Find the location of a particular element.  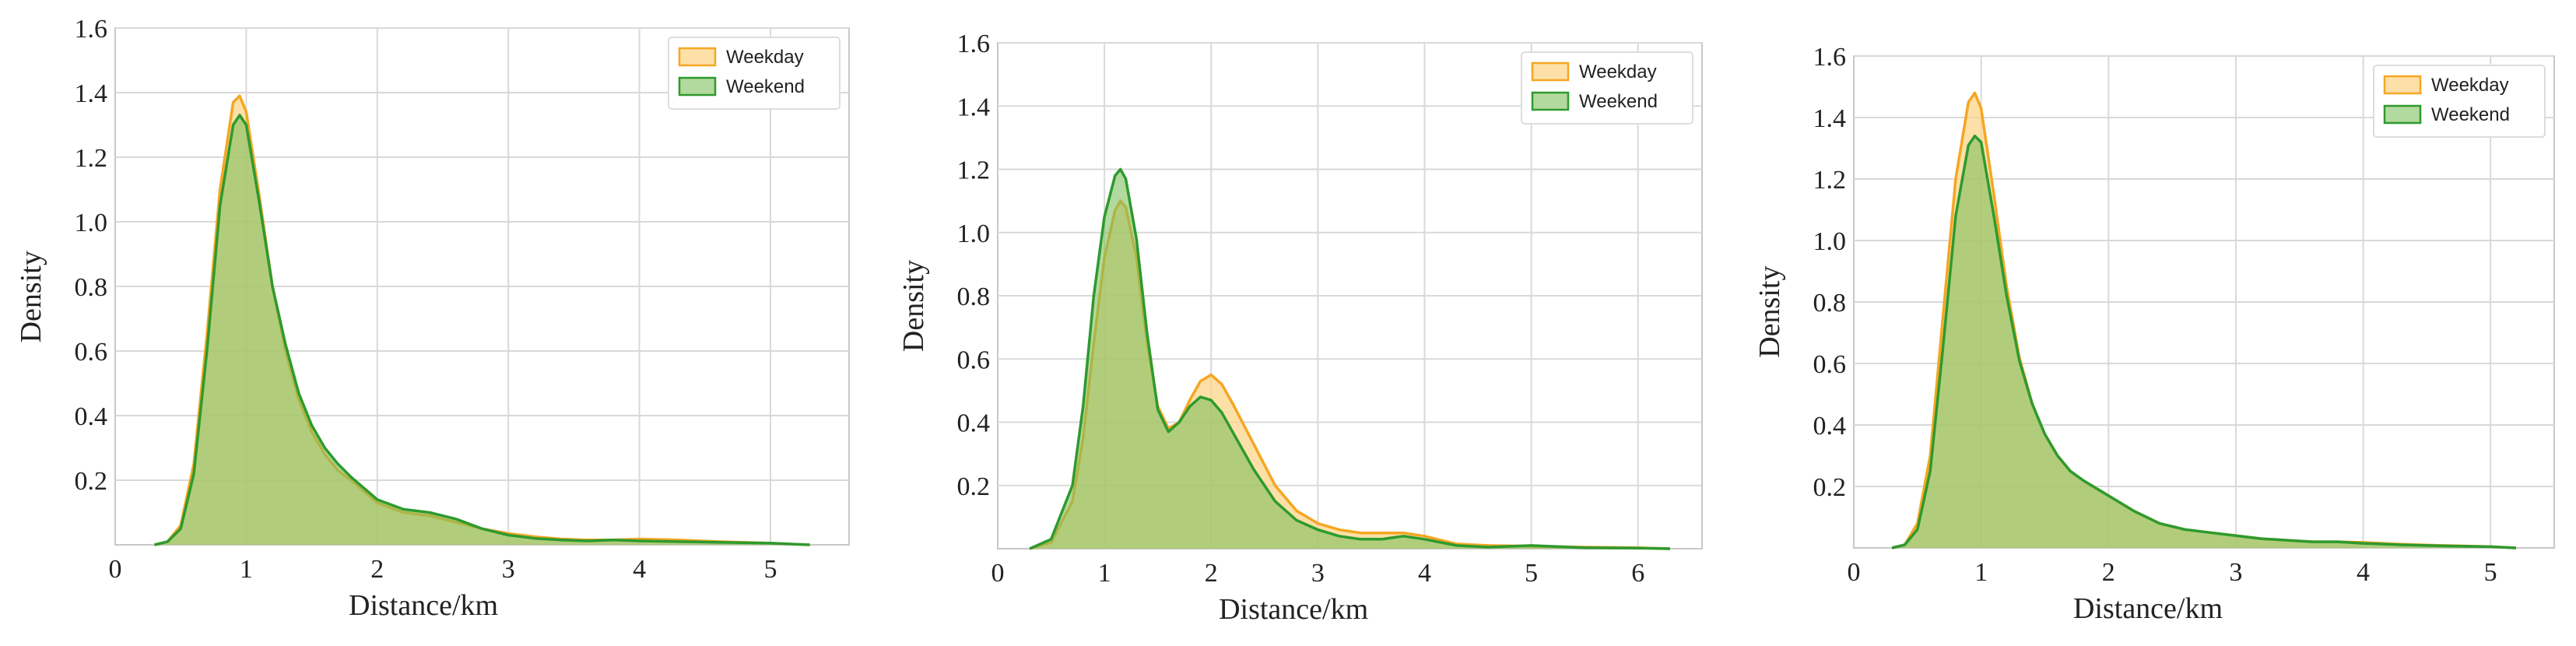

density-area-weekend is located at coordinates (1350, 359).